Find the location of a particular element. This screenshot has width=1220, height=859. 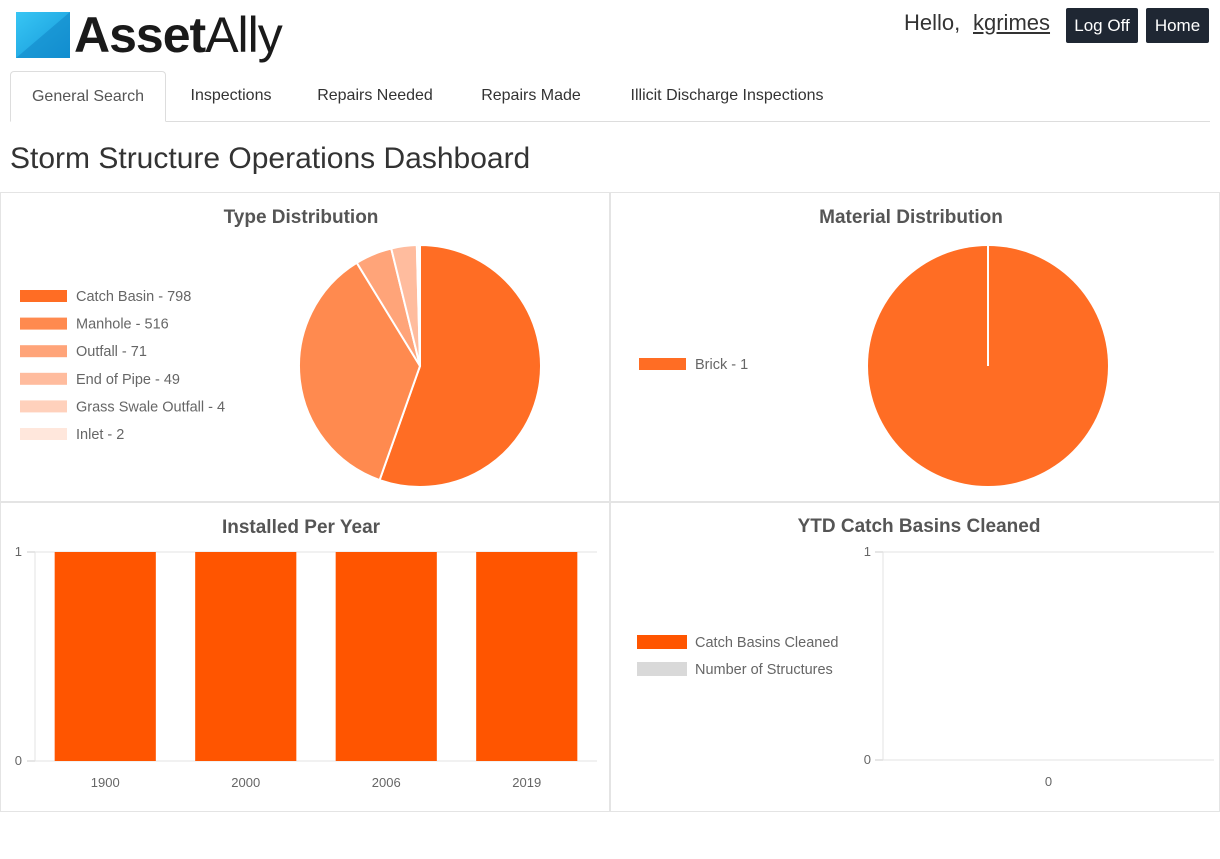

x-tick-label: 0 is located at coordinates (1048, 781).